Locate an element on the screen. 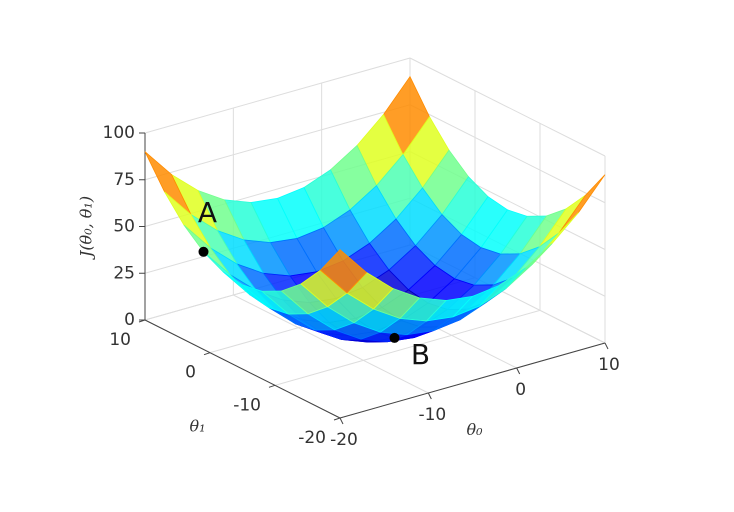 The height and width of the screenshot is (512, 734). x-tick-label: 0 is located at coordinates (520, 390).